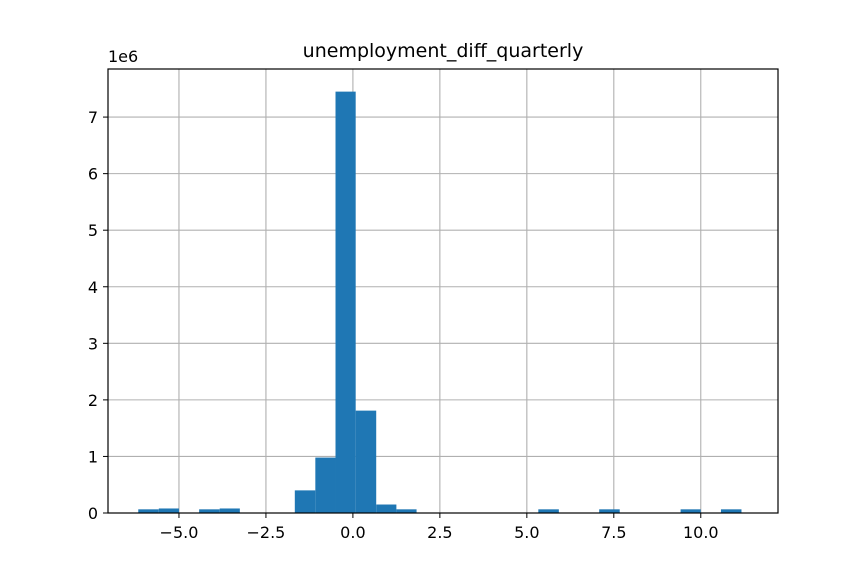  I want to click on x-tick-label: −5.0, so click(179, 532).